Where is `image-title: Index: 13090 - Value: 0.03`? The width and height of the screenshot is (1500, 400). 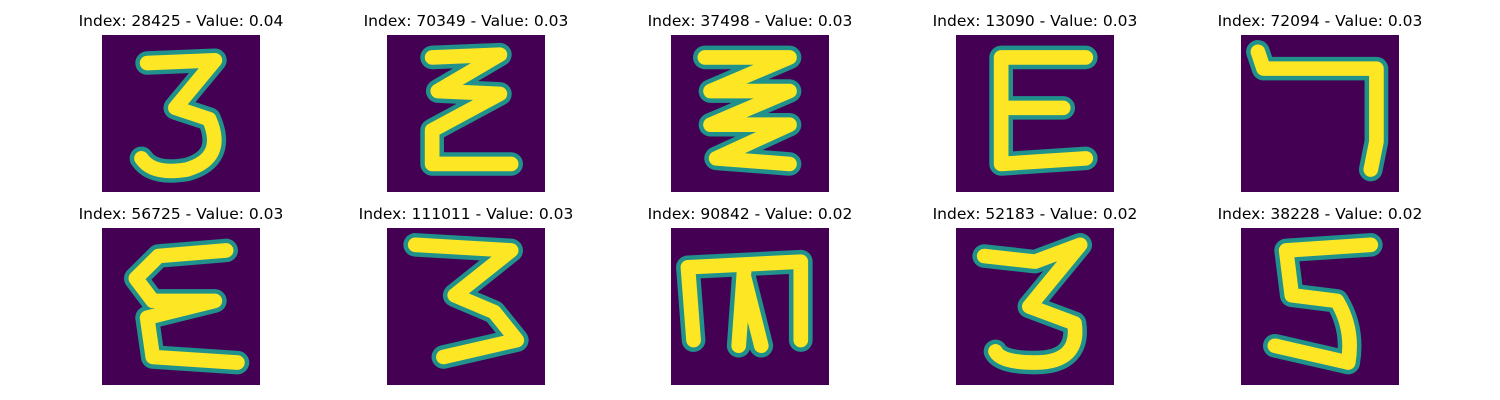
image-title: Index: 13090 - Value: 0.03 is located at coordinates (1035, 21).